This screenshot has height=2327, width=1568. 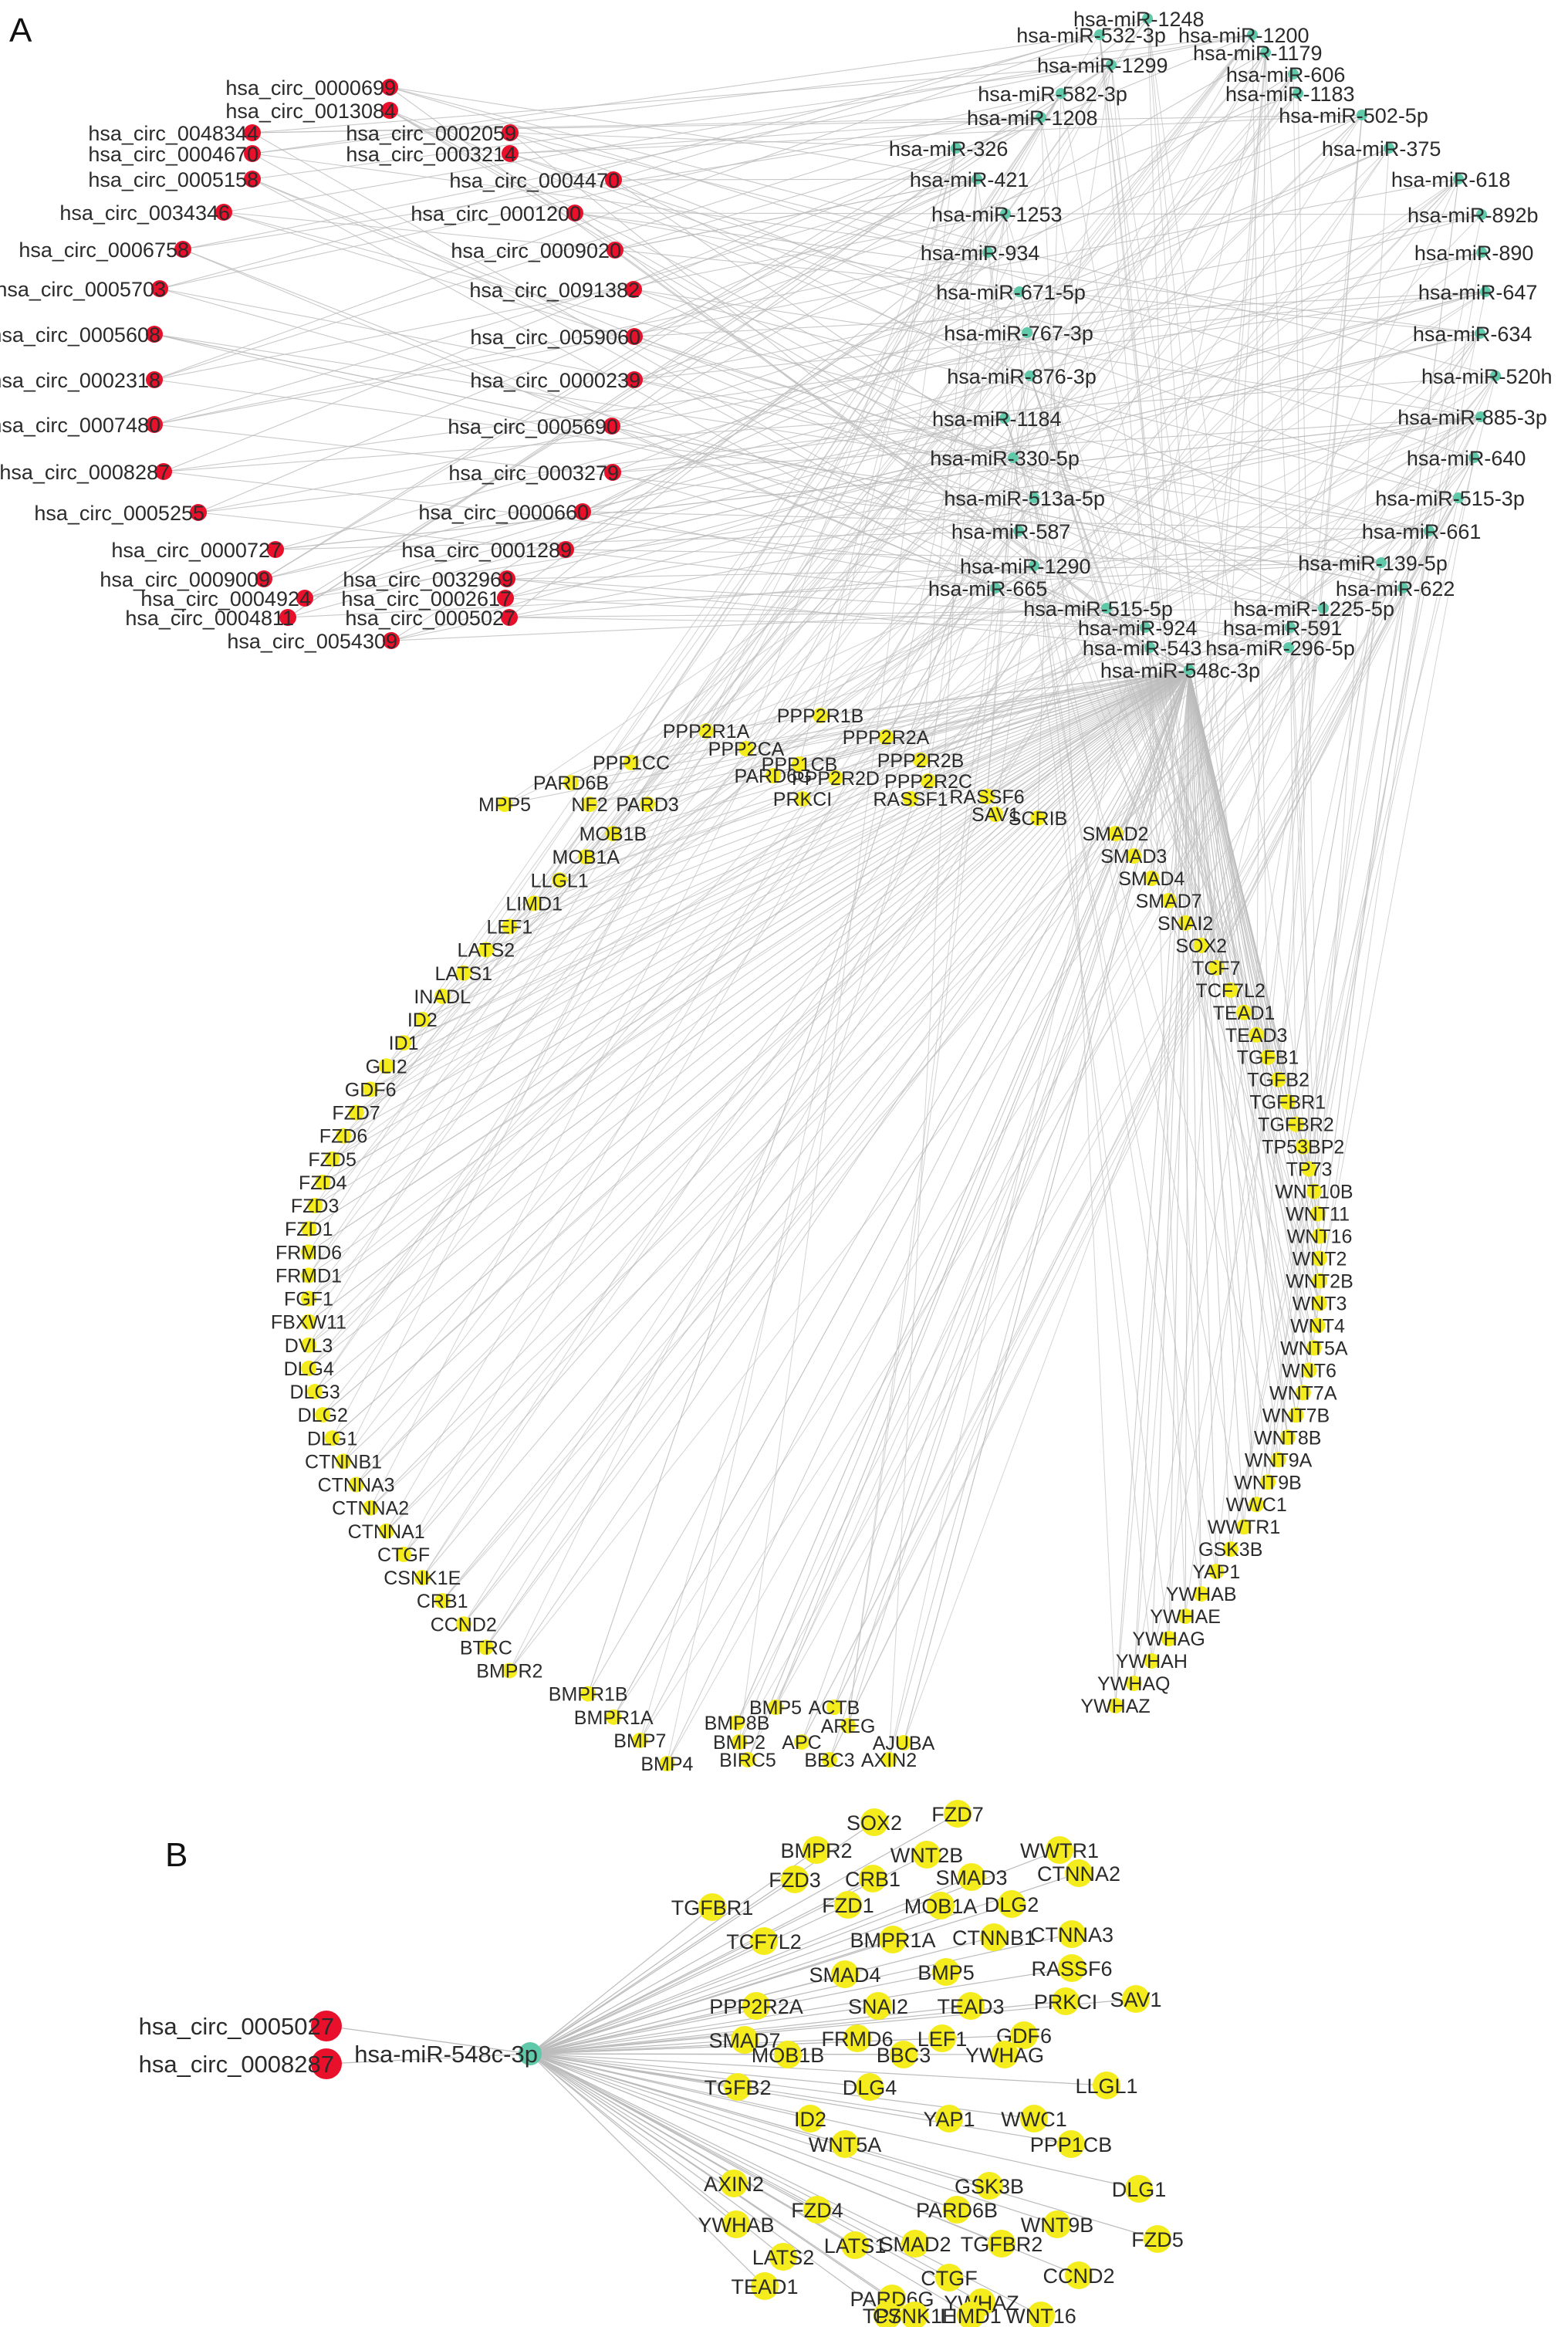 What do you see at coordinates (1152, 1662) in the screenshot?
I see `gene-label: YWHAH` at bounding box center [1152, 1662].